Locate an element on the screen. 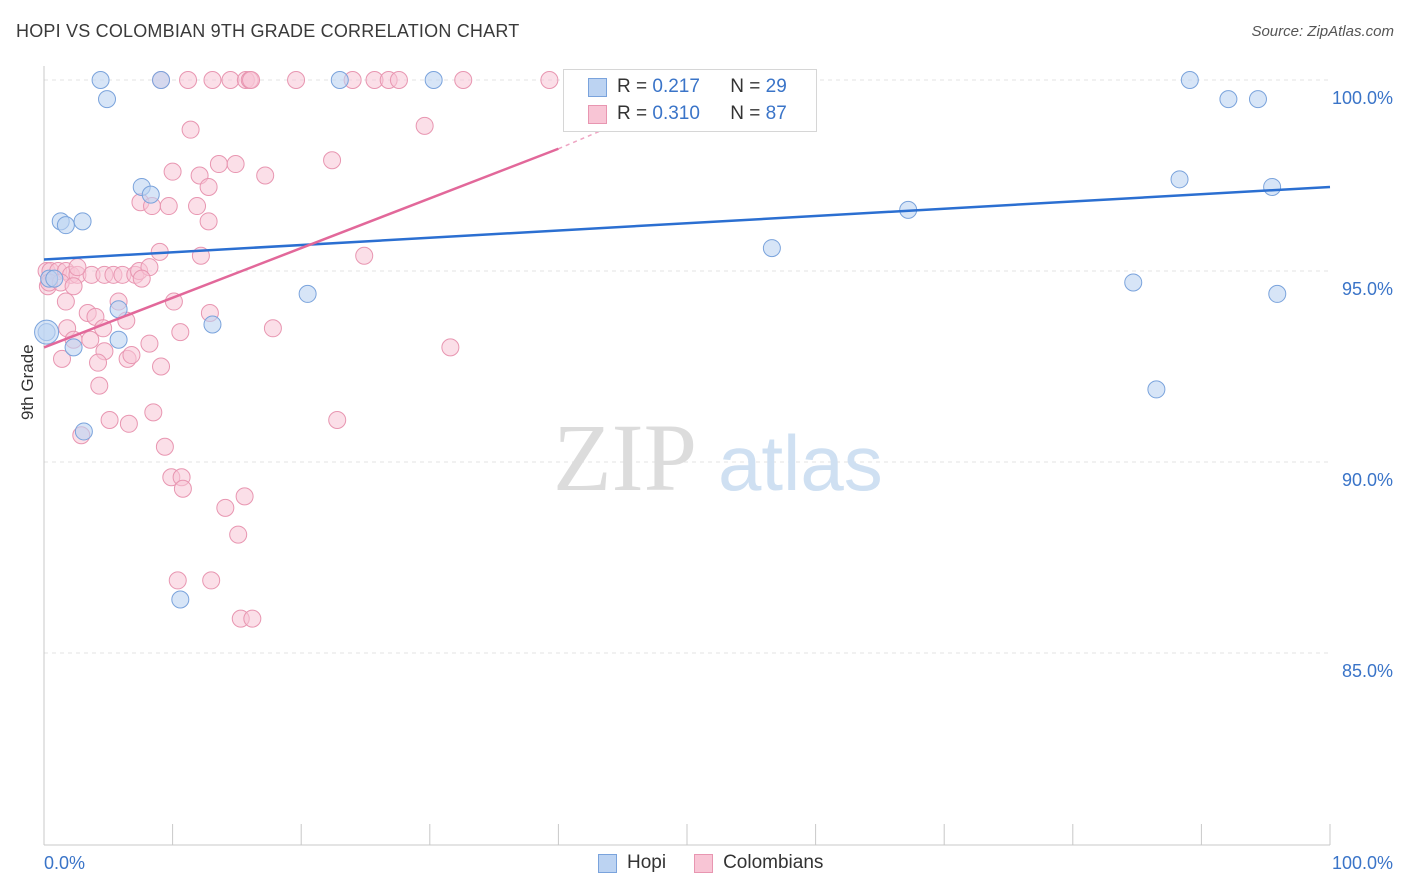  legend-colombians-swatch is located at coordinates (704, 863).